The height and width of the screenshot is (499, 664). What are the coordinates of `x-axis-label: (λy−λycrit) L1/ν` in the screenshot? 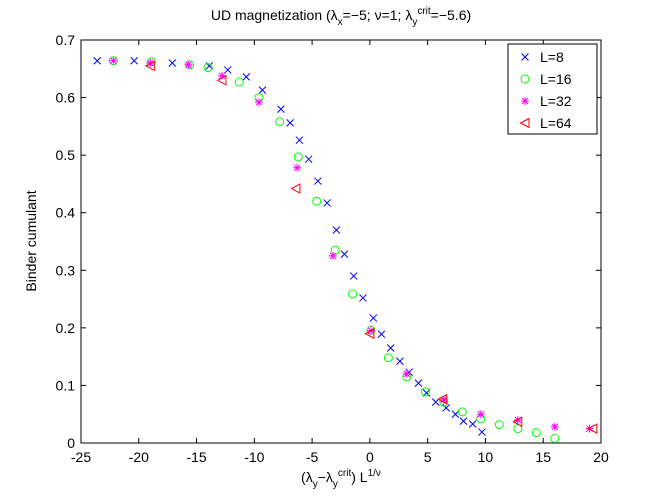 It's located at (341, 479).